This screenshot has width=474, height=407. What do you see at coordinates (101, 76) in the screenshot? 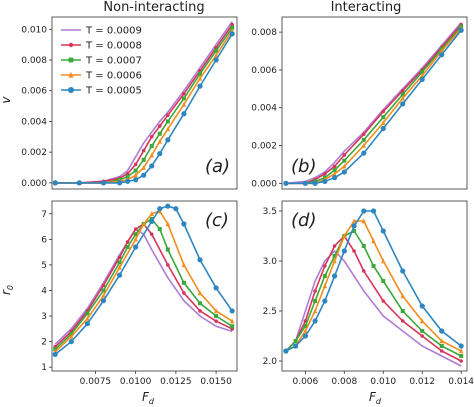
I see `legend-item: T = 0.0006` at bounding box center [101, 76].